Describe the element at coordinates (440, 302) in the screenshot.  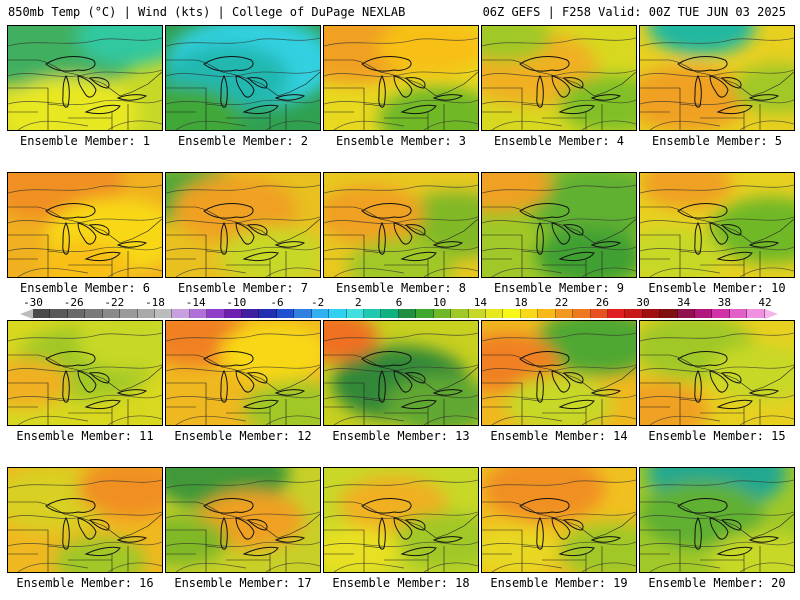
I see `colorbar-tick-label: 10` at that location.